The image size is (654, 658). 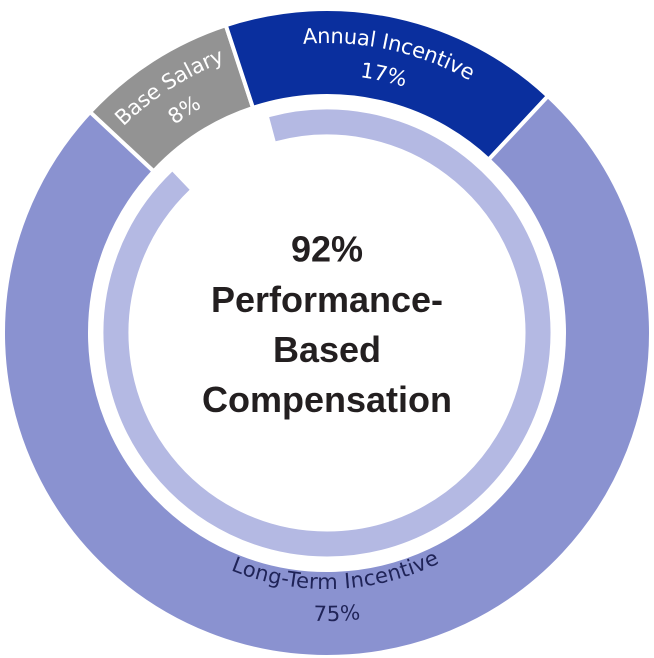 I want to click on center-label: Performance-Based Compensation, so click(x=327, y=349).